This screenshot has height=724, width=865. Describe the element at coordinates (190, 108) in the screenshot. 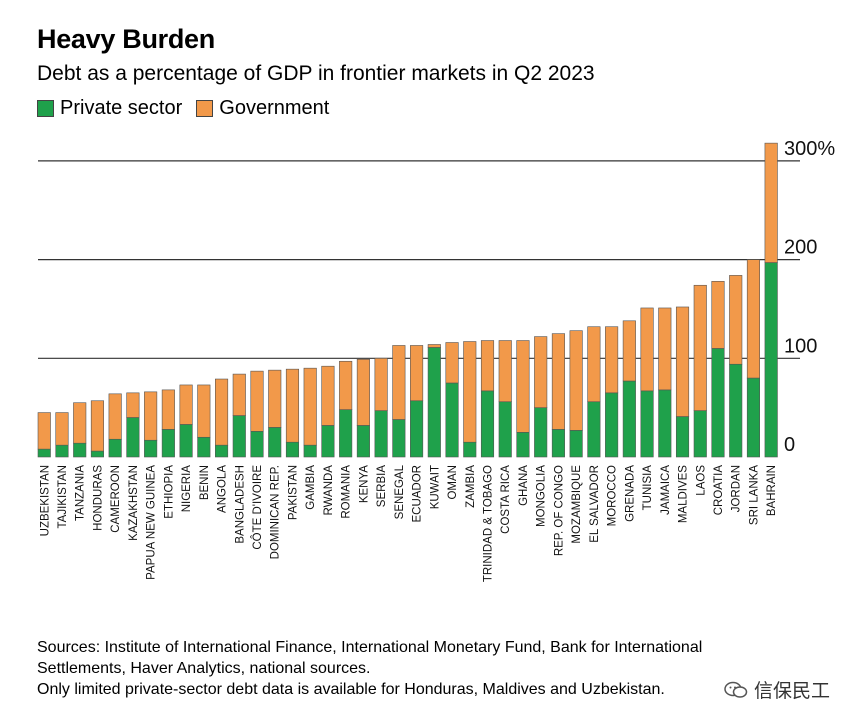

I see `legend: Private sector Government` at that location.